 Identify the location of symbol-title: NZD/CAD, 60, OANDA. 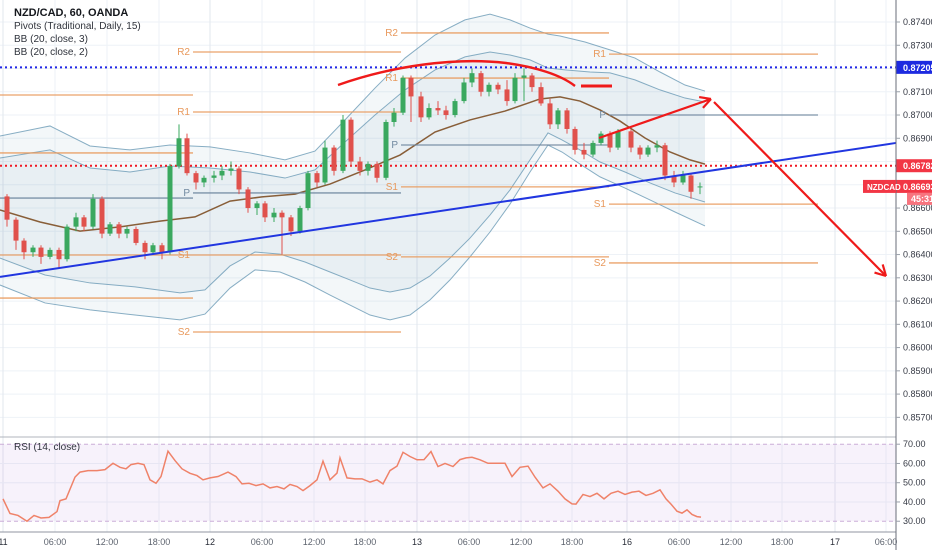
(71, 13).